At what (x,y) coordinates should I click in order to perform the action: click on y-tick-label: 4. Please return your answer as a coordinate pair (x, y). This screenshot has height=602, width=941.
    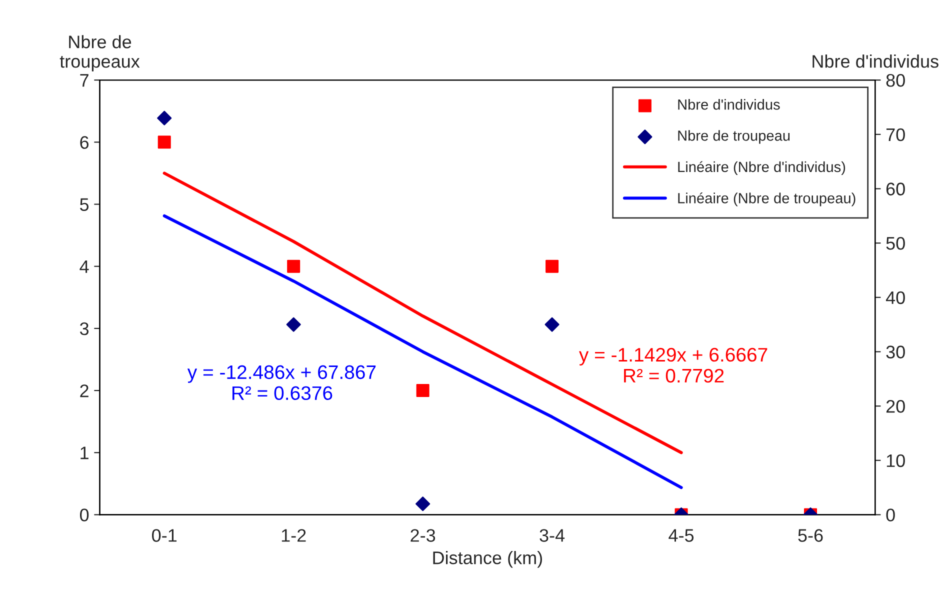
    Looking at the image, I should click on (84, 266).